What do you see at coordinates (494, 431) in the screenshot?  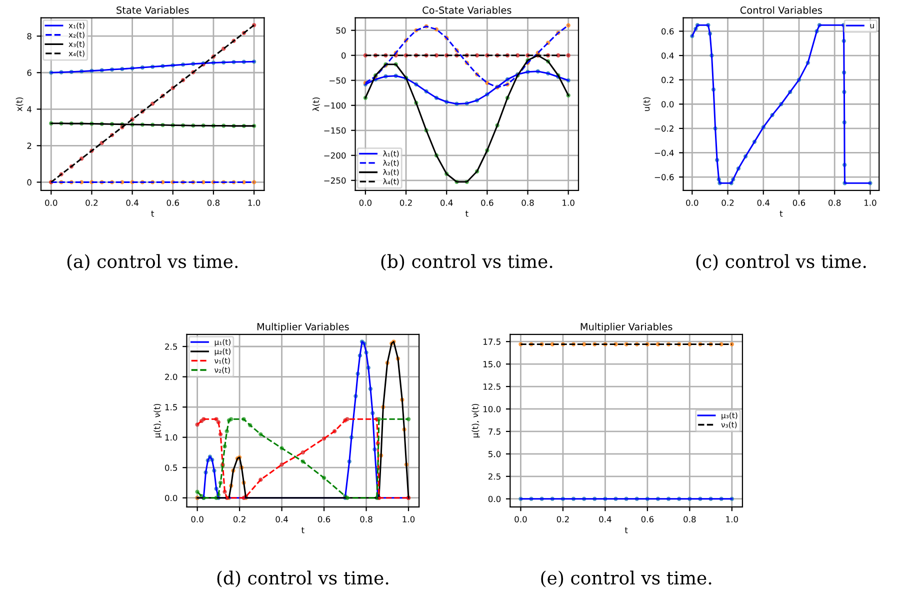 I see `y-tick-label: 7.5` at bounding box center [494, 431].